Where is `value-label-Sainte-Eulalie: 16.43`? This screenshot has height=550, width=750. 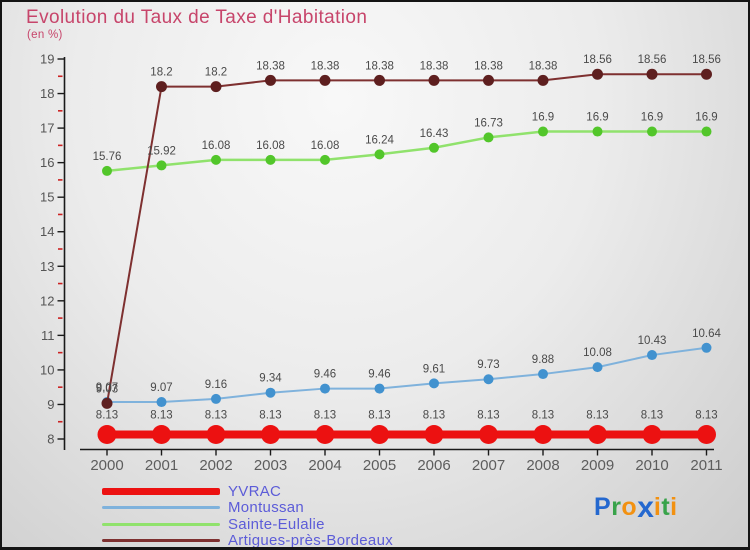
value-label-Sainte-Eulalie: 16.43 is located at coordinates (434, 134).